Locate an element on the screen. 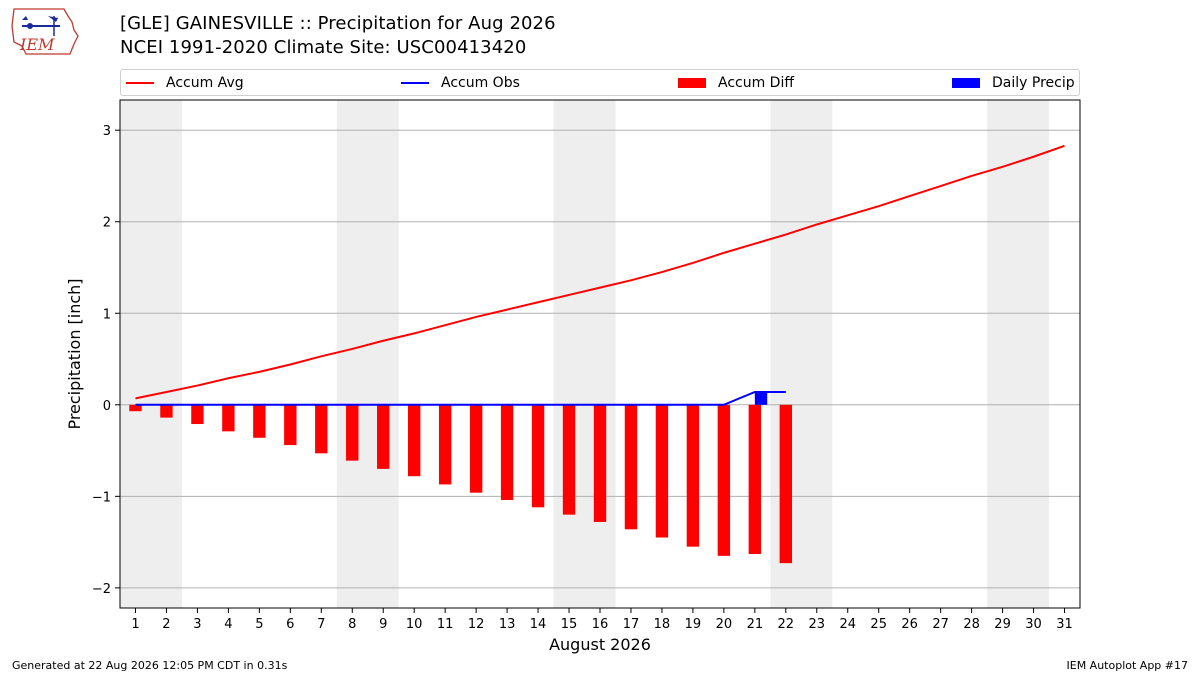 The width and height of the screenshot is (1200, 675). daily-precip-bar is located at coordinates (761, 398).